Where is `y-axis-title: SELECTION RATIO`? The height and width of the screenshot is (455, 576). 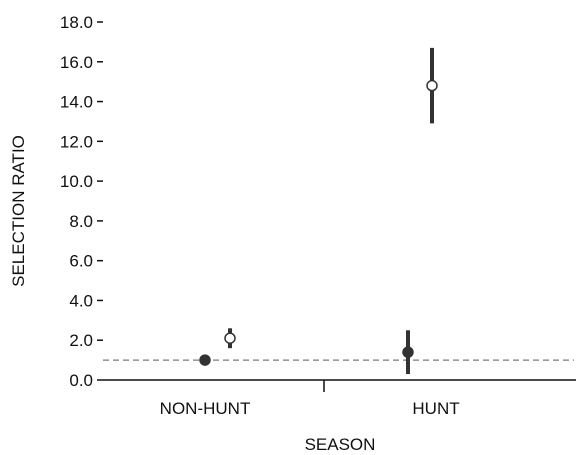 y-axis-title: SELECTION RATIO is located at coordinates (18, 211).